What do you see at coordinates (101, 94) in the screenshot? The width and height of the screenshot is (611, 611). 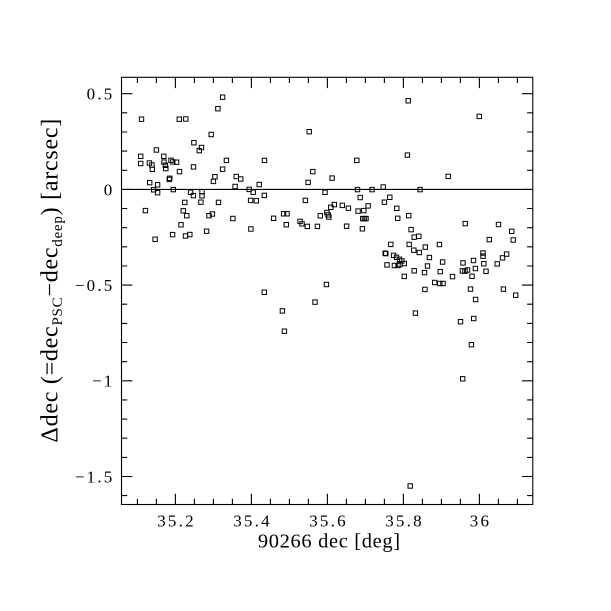 I see `svg-text: 0.5` at bounding box center [101, 94].